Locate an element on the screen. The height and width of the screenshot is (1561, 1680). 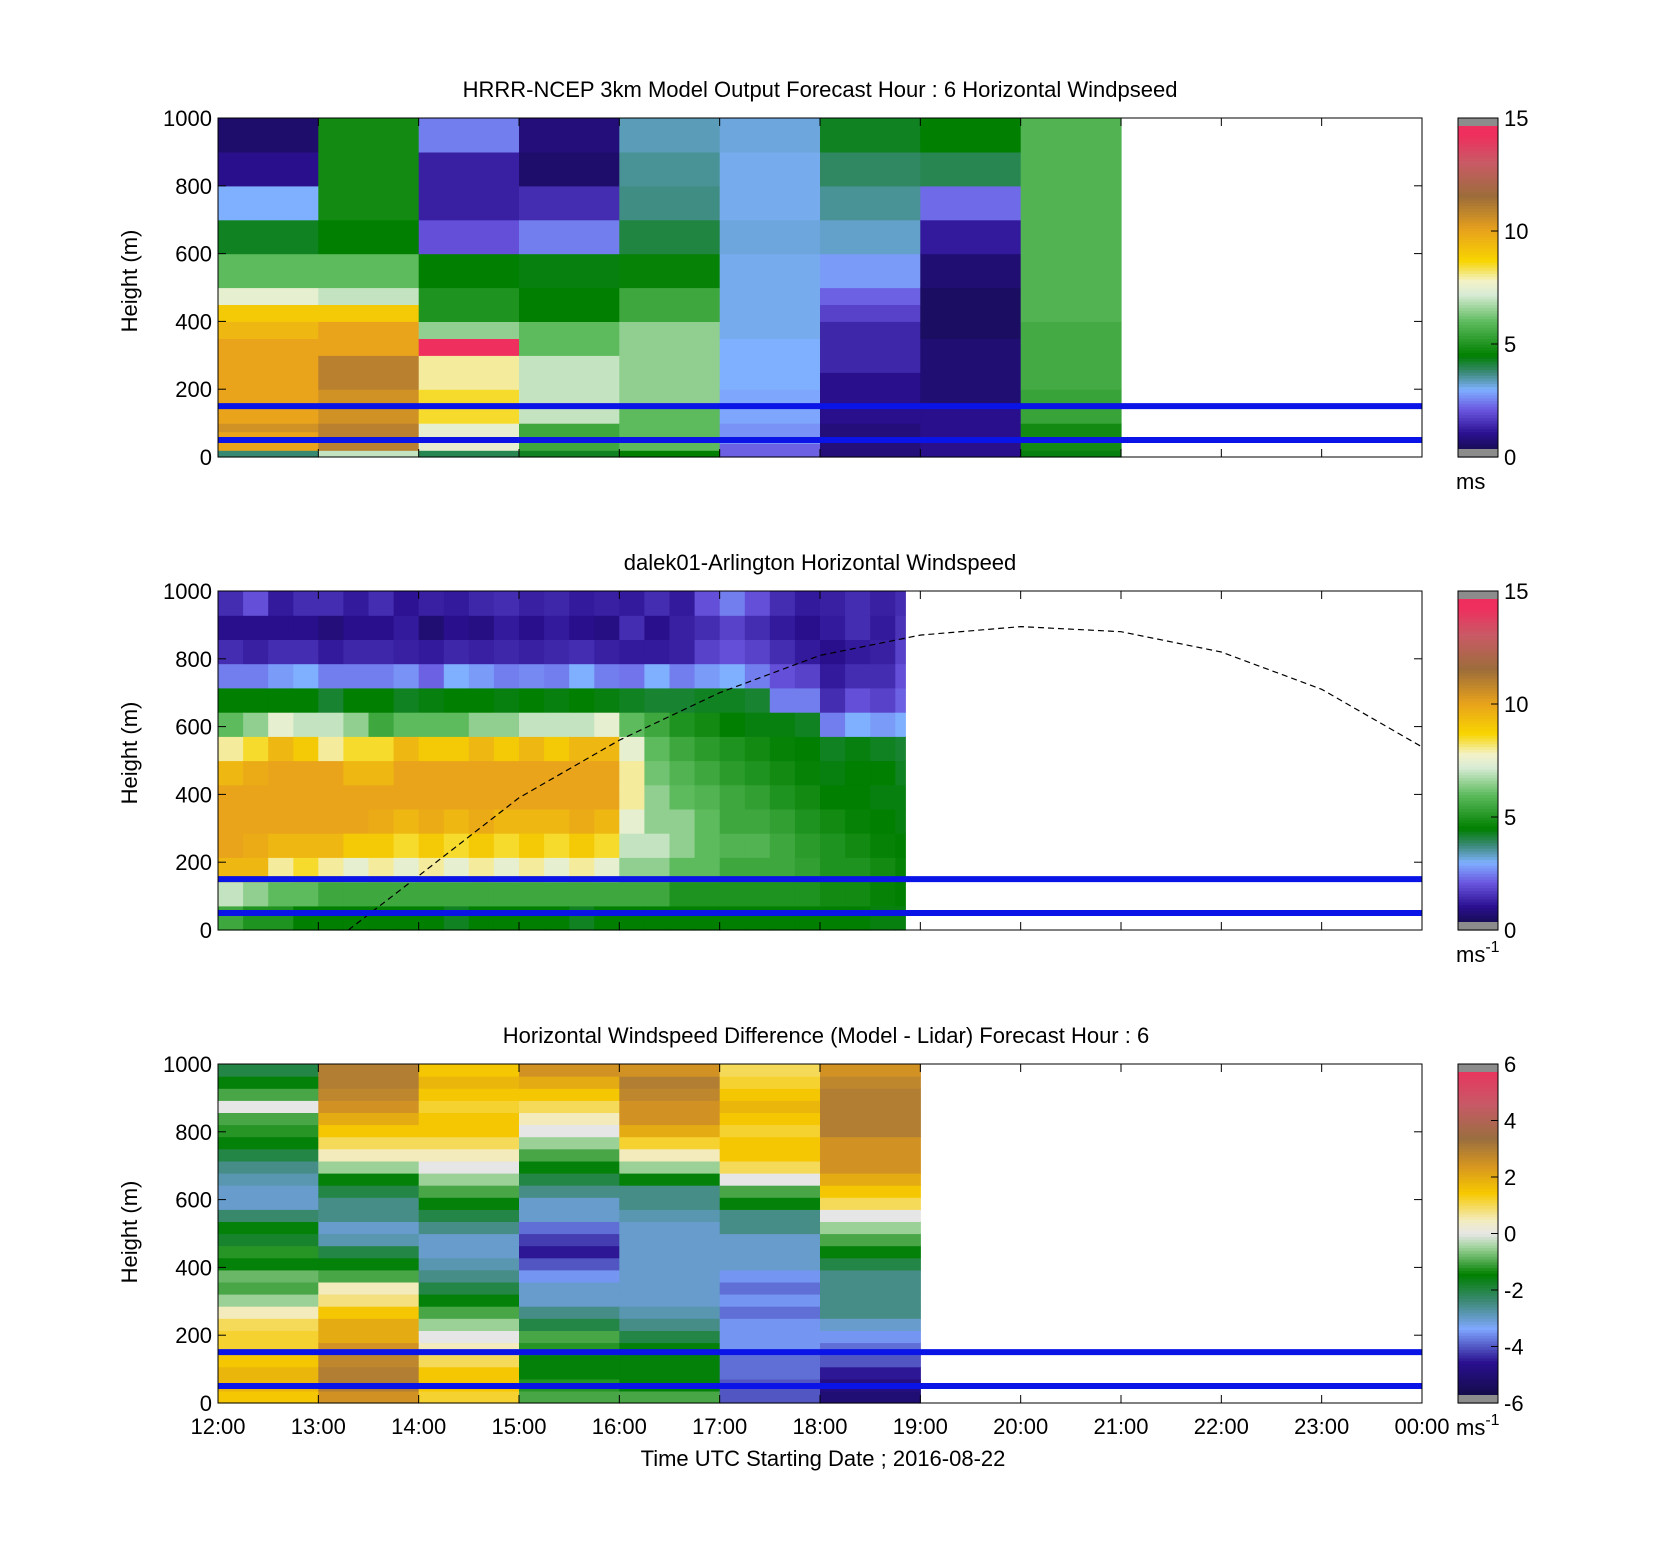
colorbar-unit-exponent: -1 is located at coordinates (1492, 947).